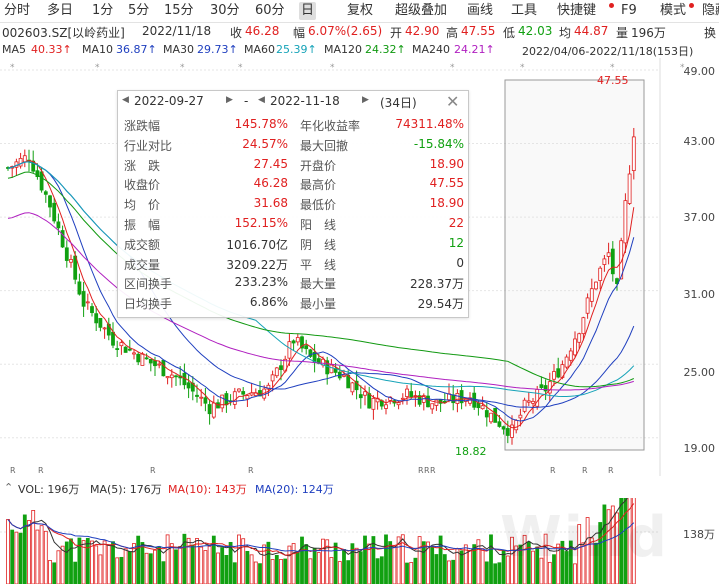 The height and width of the screenshot is (586, 719). Describe the element at coordinates (421, 10) in the screenshot. I see `btn-super-overlay: 超级叠加` at that location.